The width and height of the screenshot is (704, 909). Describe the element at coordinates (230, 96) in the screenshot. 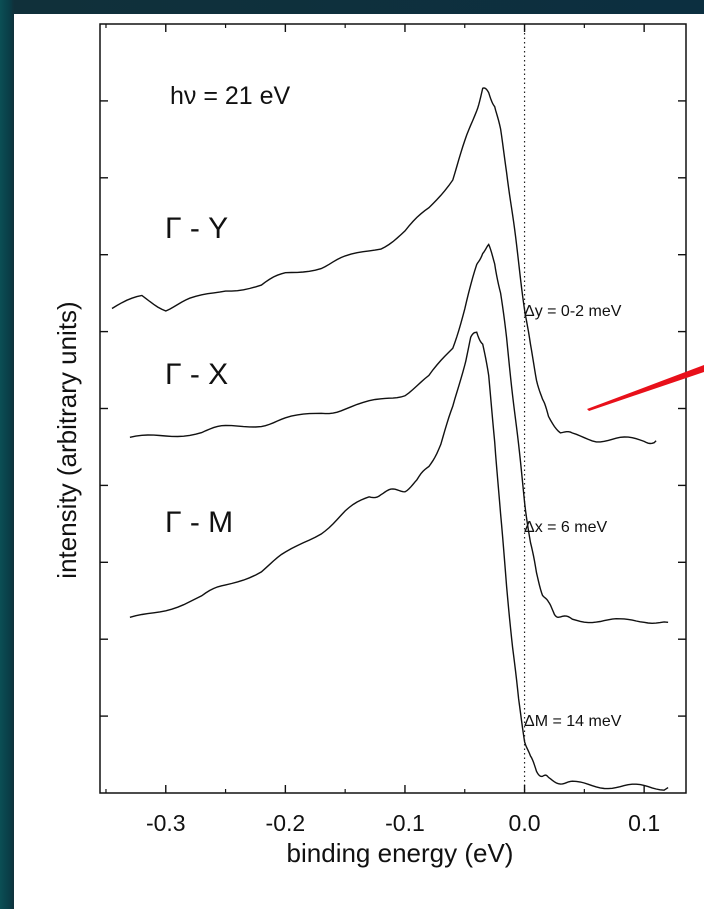

I see `photon-energy-label: hν = 21 eV` at that location.